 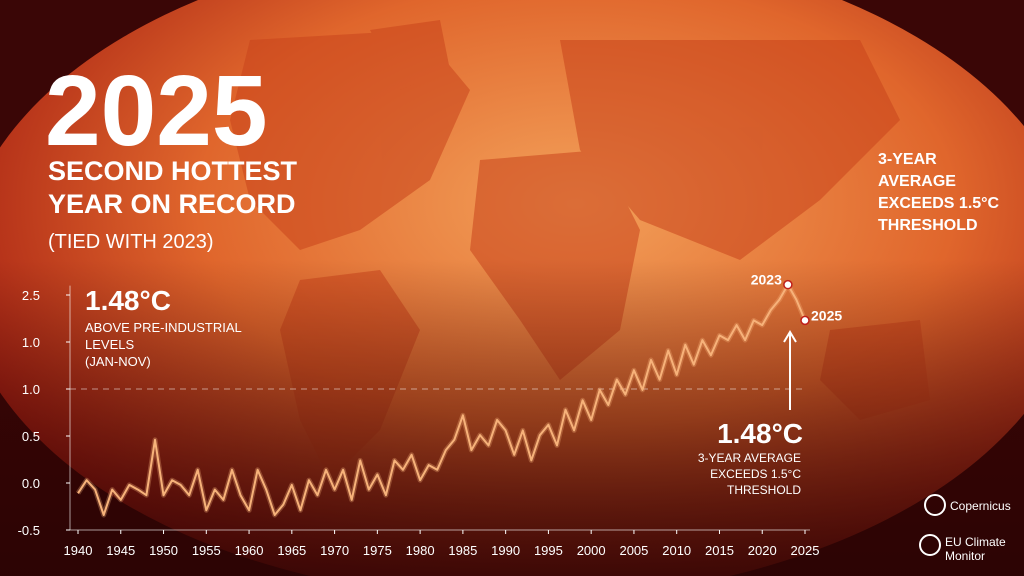 What do you see at coordinates (826, 315) in the screenshot?
I see `point-label: 2025` at bounding box center [826, 315].